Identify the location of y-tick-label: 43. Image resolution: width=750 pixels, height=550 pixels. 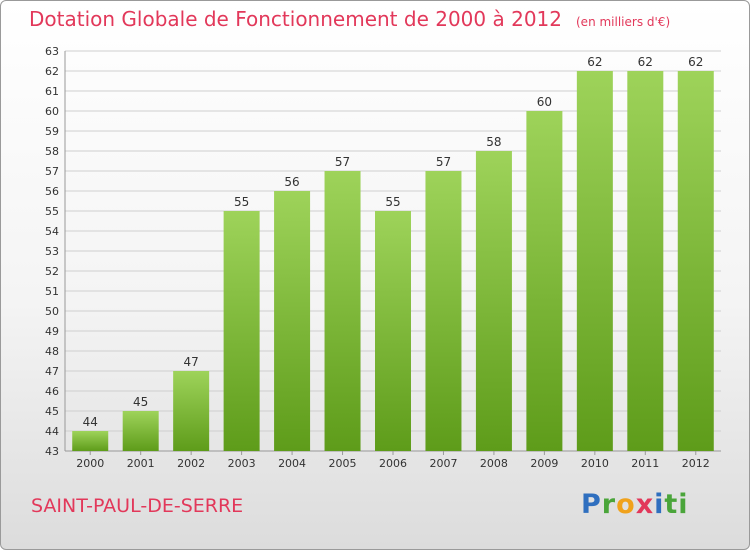
(52, 451).